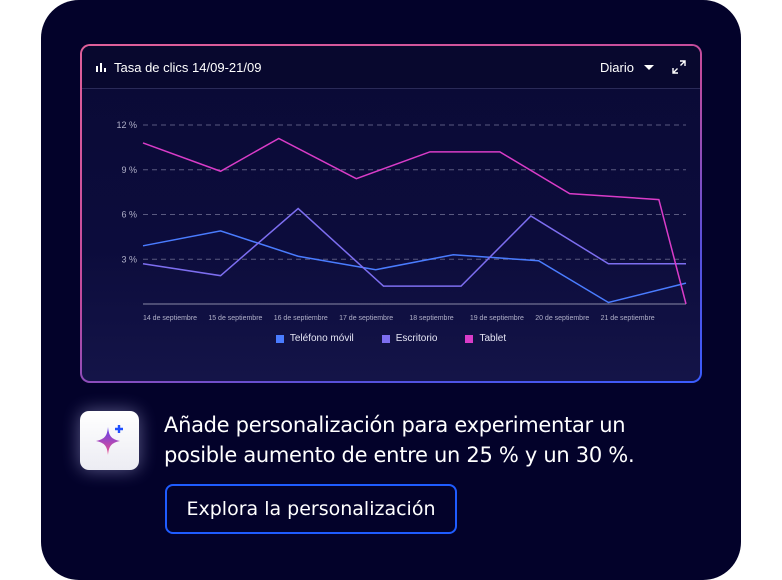  Describe the element at coordinates (431, 318) in the screenshot. I see `x-tick-label: 18 septiembre` at that location.